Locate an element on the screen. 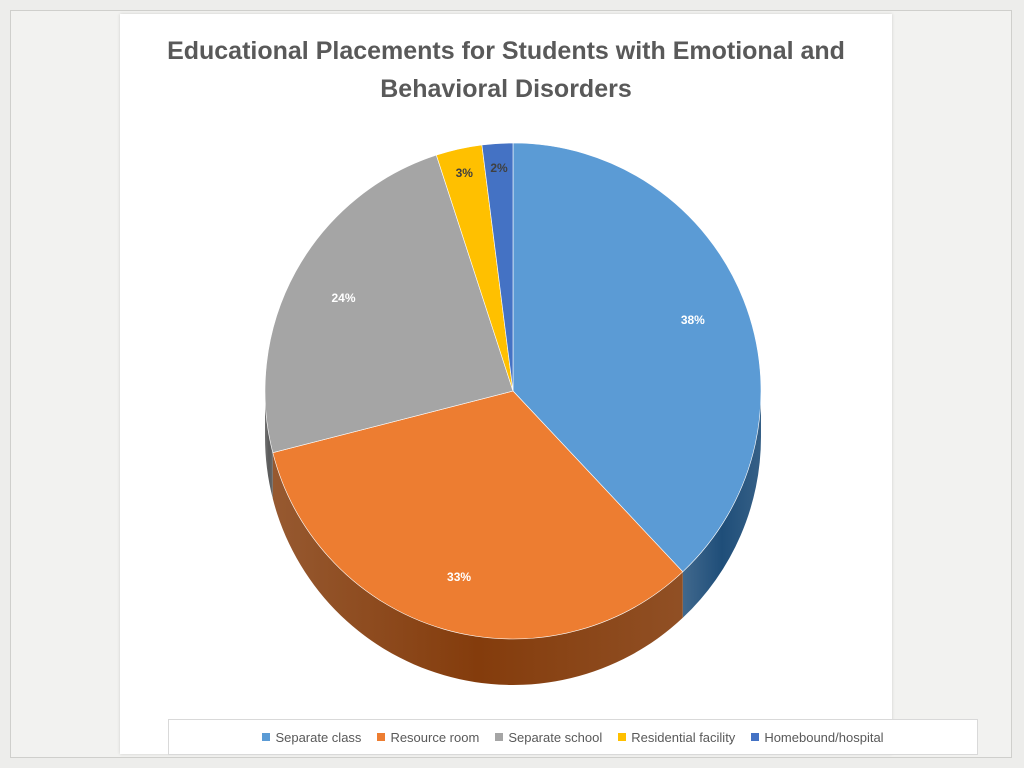 The image size is (1024, 768). legend-label: Separate school is located at coordinates (555, 737).